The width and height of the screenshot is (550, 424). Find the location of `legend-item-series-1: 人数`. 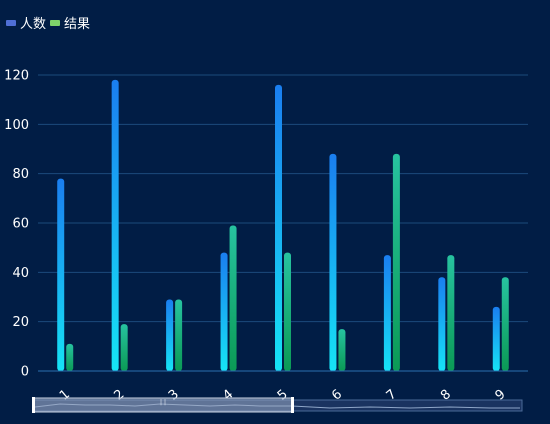

legend-item-series-1: 人数 is located at coordinates (26, 24).